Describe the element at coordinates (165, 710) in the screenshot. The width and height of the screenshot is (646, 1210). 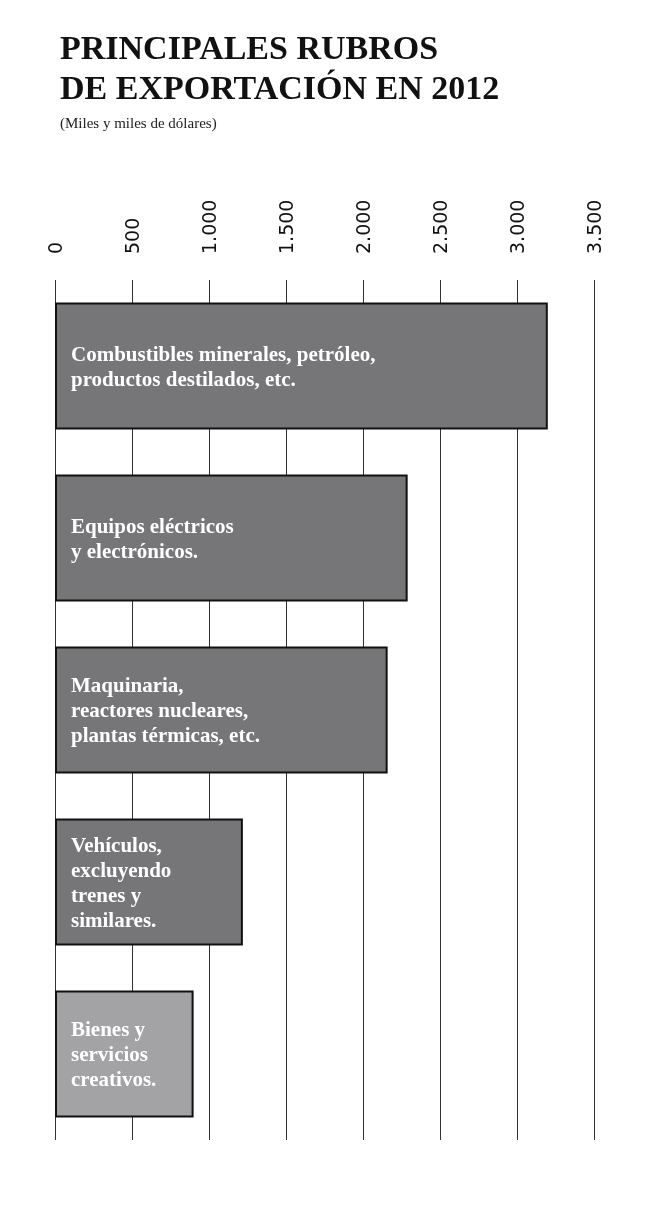
I see `y-tick-label: Maquinaria, reactores nucleares, plantas térmicas, etc.` at that location.